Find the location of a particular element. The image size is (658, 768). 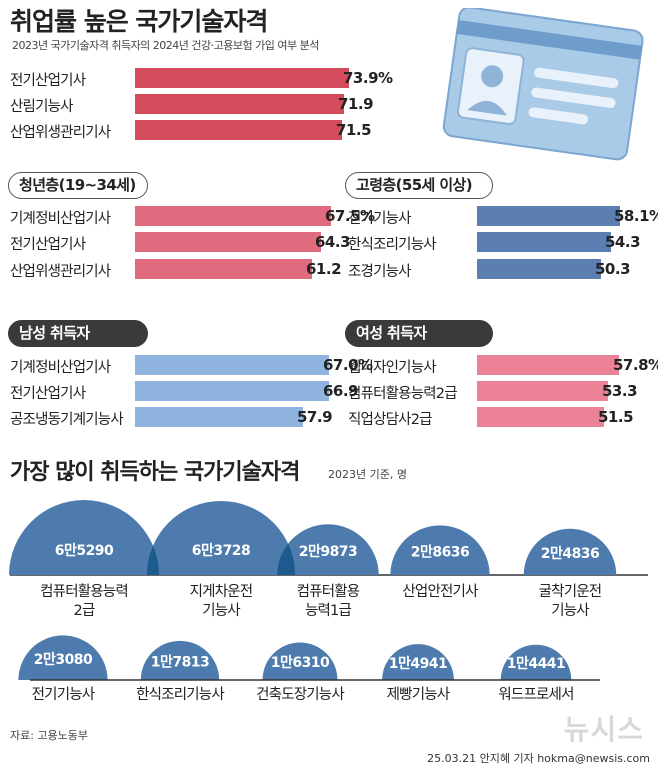

male-bar-value: 66.9 is located at coordinates (341, 391).